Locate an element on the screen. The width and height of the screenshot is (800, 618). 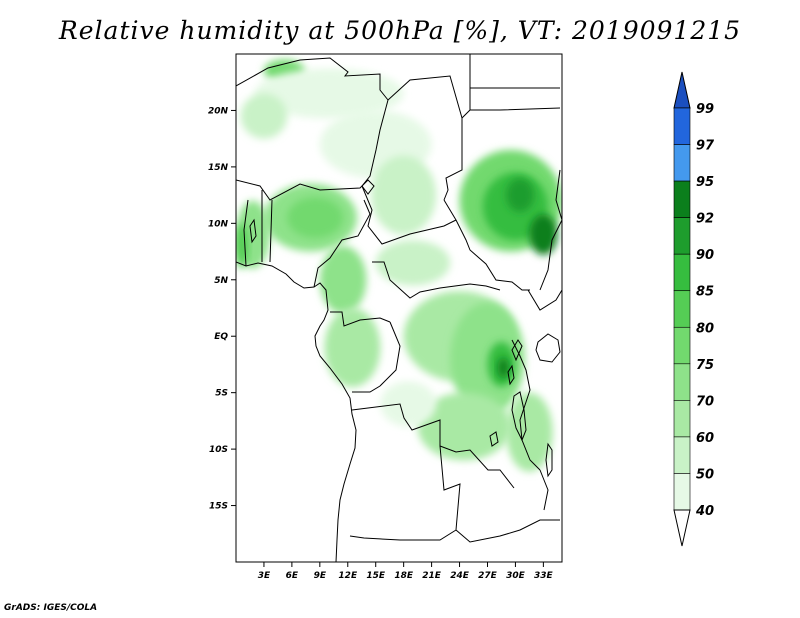
lat-tick-label: 5S is located at coordinates (221, 394).